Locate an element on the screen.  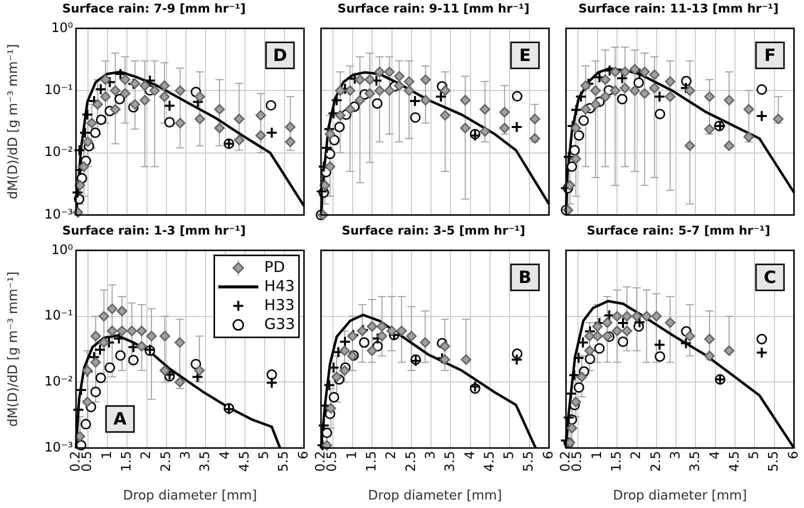
legend-label: G33 is located at coordinates (280, 323).